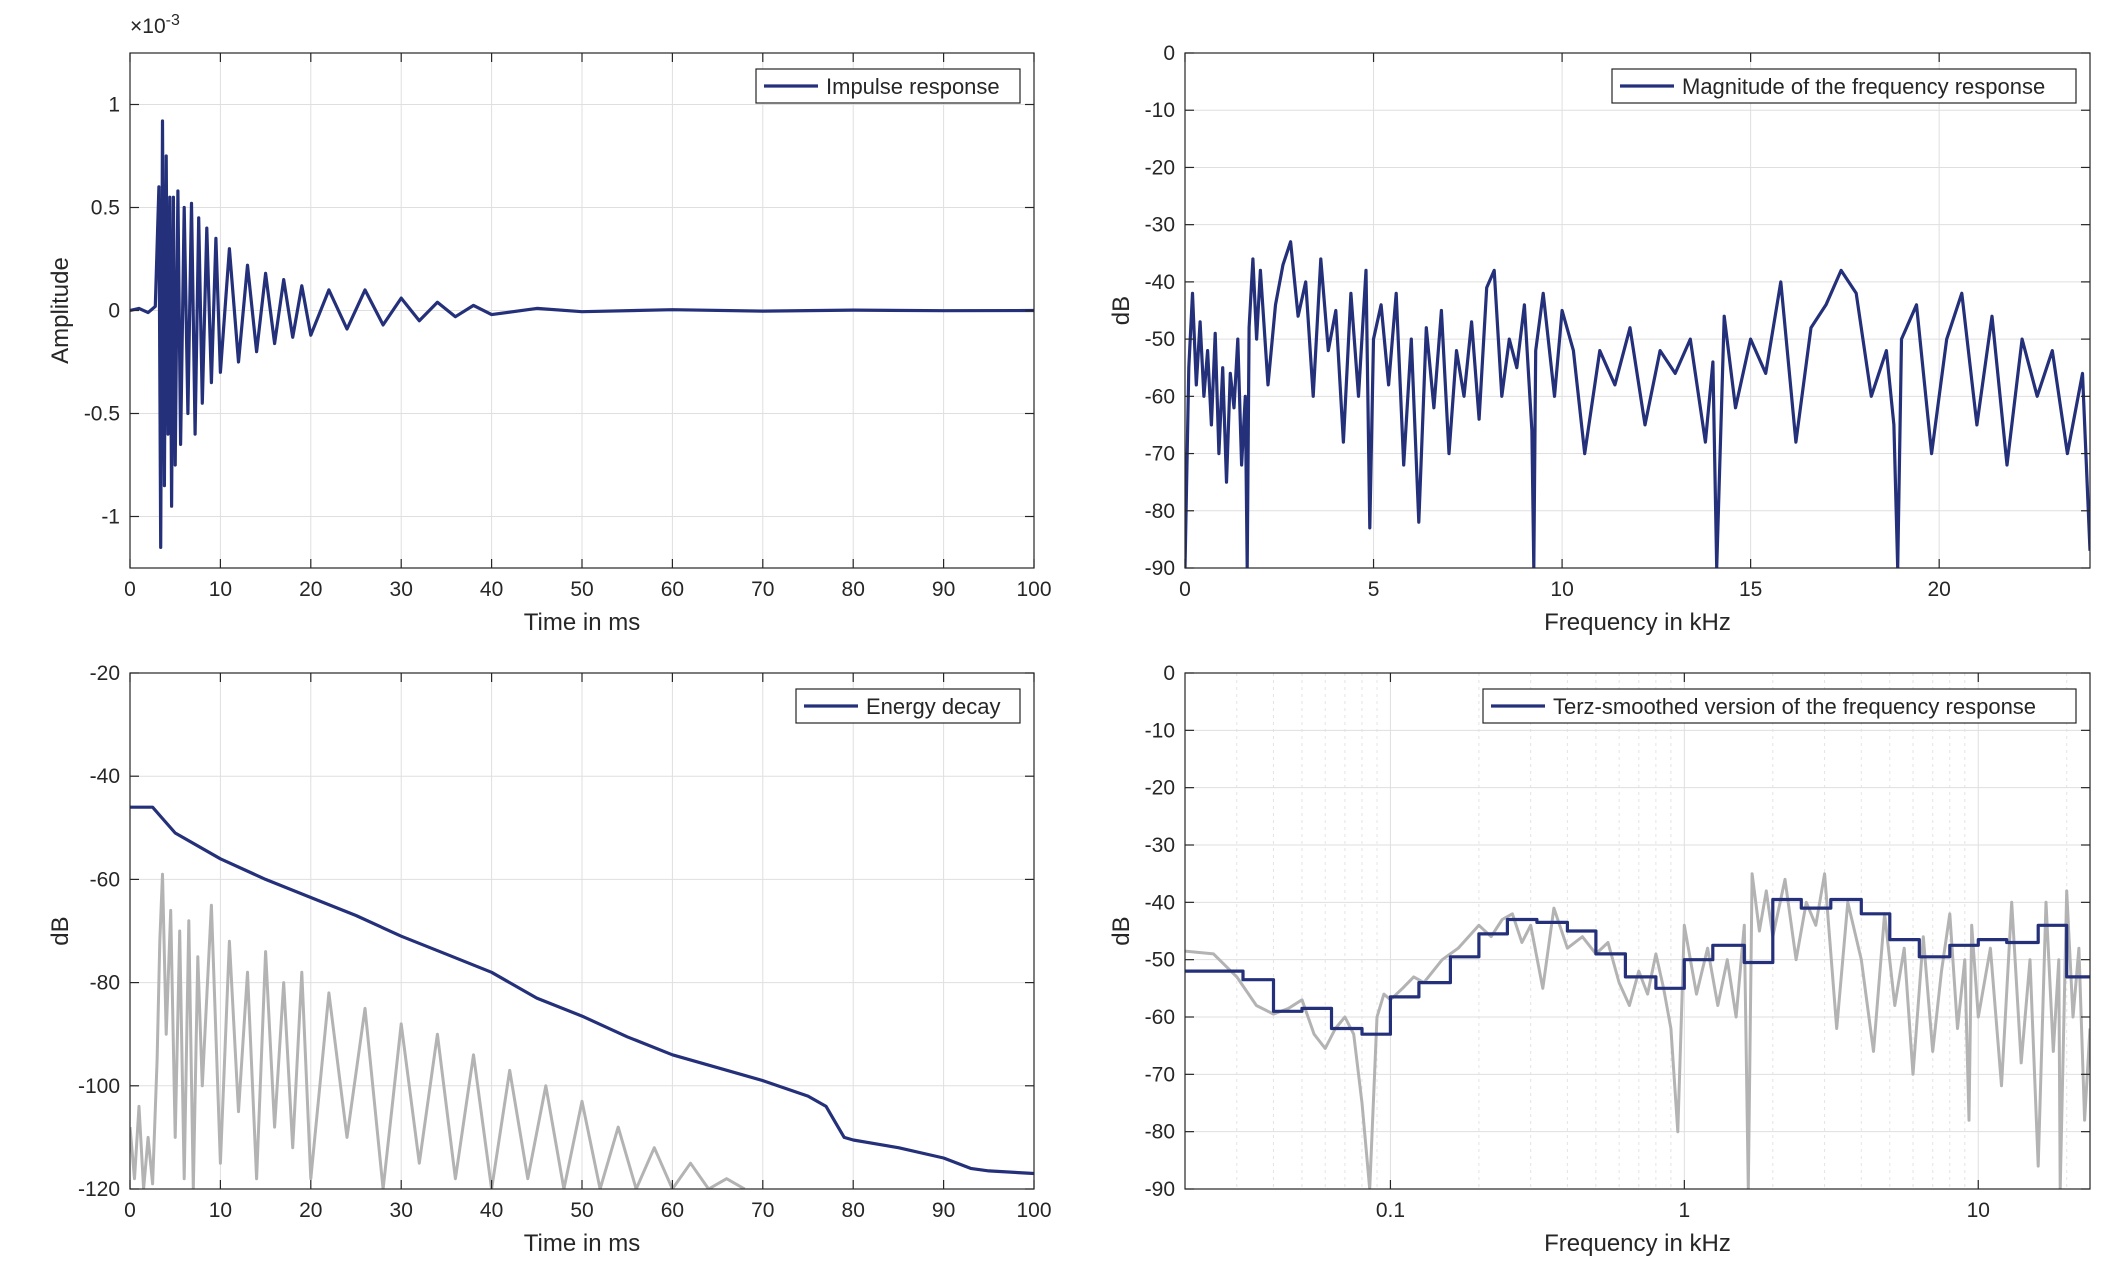 This screenshot has height=1276, width=2126. I want to click on y-axis-label: Amplitude, so click(60, 310).